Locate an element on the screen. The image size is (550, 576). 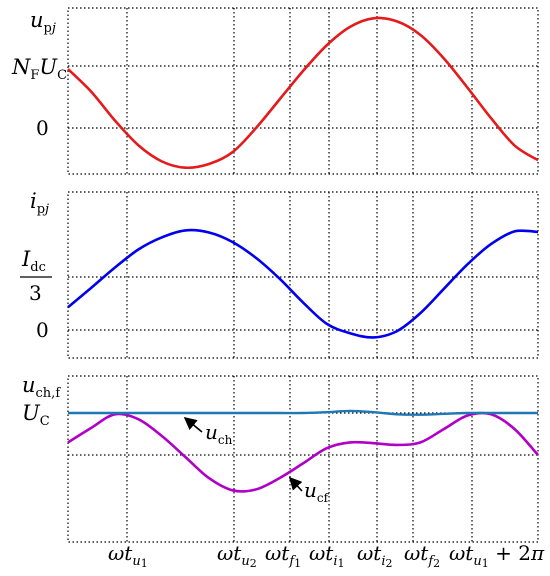
x-labels: ωtu1 ωtu2 ωtf1 ωti1 ωti2 ωtf2 ωtu1 + 2π is located at coordinates (326, 555).